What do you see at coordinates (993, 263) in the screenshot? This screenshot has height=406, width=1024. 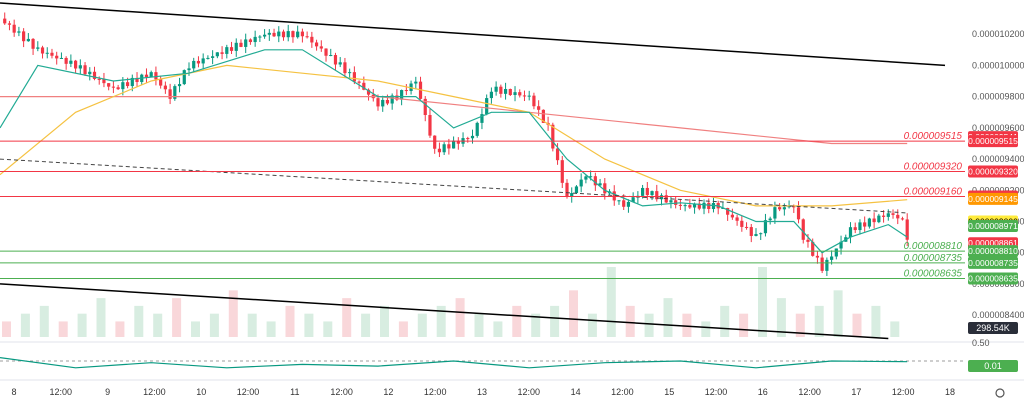 I see `price-badge-text: 0.000008735` at bounding box center [993, 263].